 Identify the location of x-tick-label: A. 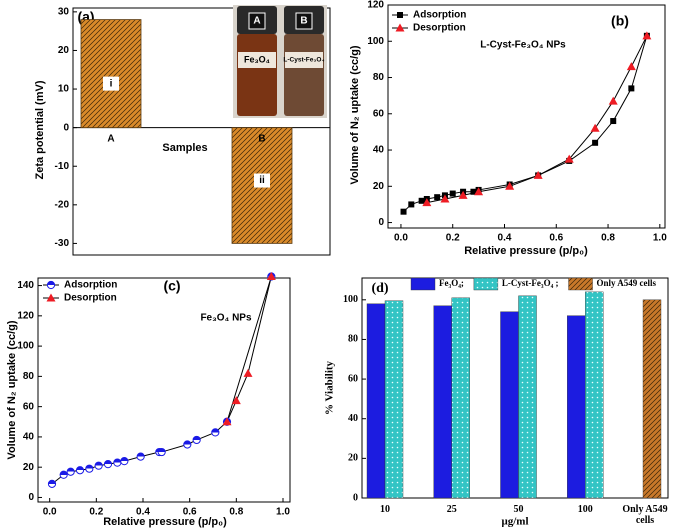
(110, 138).